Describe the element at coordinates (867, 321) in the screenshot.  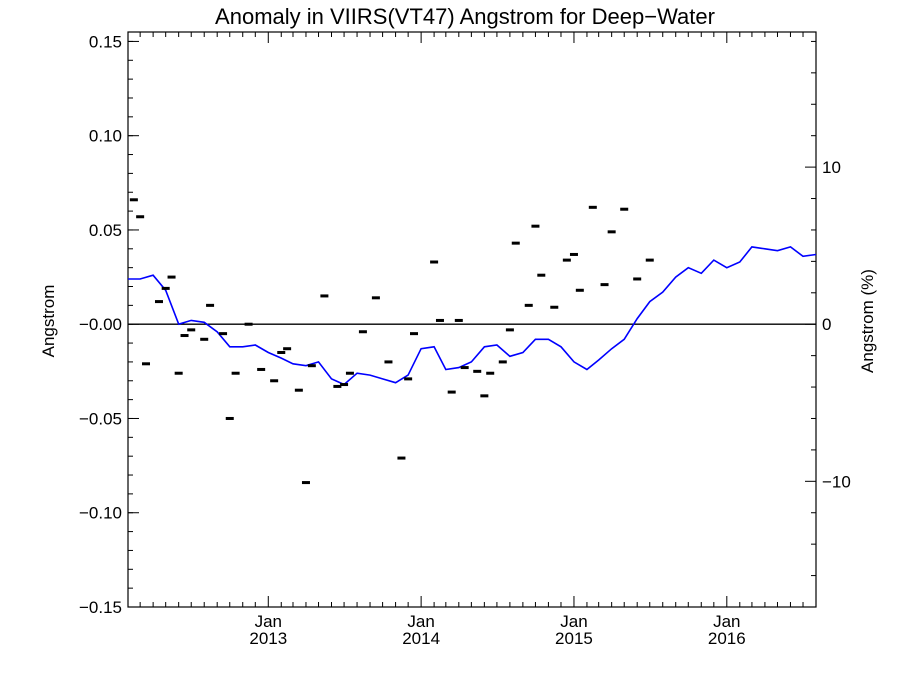
I see `y2-axis-label: Angstrom (%)` at that location.